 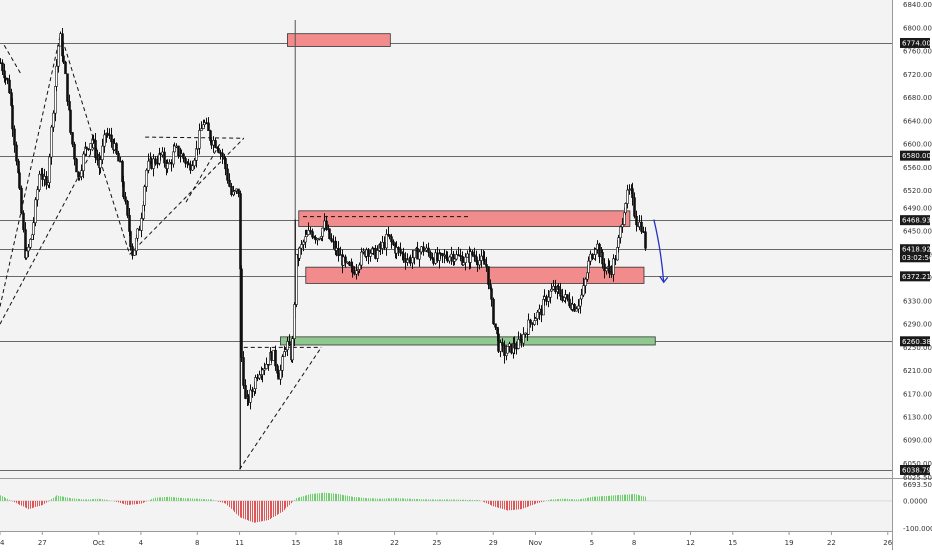 What do you see at coordinates (789, 543) in the screenshot?
I see `time-tick-16: 19` at bounding box center [789, 543].